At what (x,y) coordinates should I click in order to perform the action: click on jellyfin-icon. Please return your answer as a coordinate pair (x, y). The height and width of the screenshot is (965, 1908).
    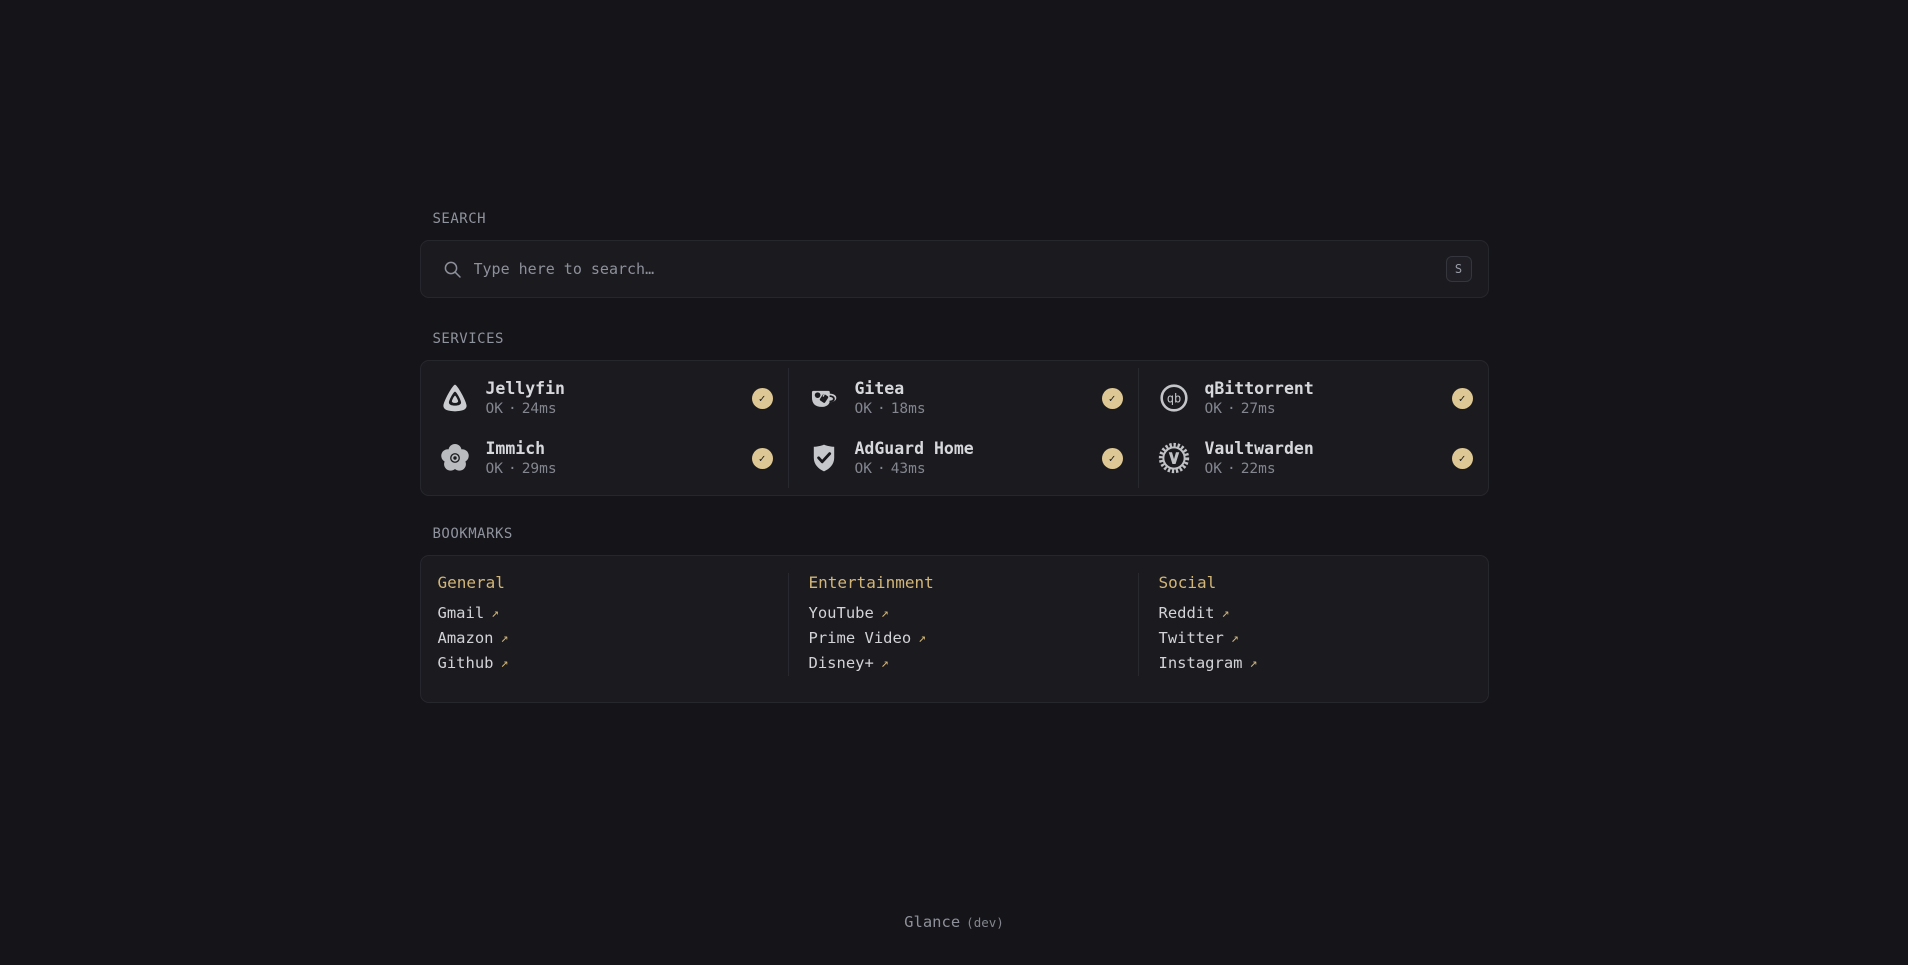
    Looking at the image, I should click on (455, 398).